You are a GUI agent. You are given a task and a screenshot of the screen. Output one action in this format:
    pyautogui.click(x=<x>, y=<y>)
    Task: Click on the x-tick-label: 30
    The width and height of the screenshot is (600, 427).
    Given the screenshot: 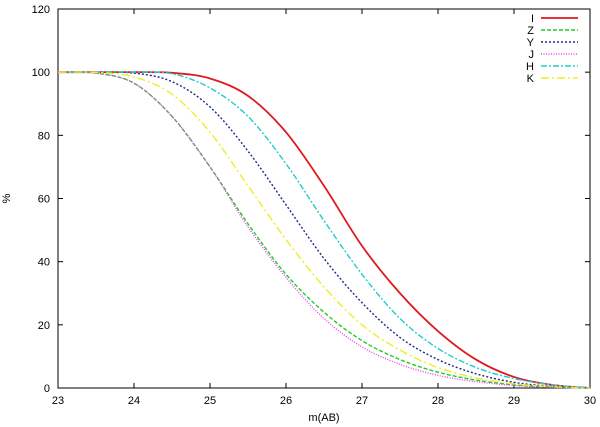 What is the action you would take?
    pyautogui.click(x=590, y=401)
    